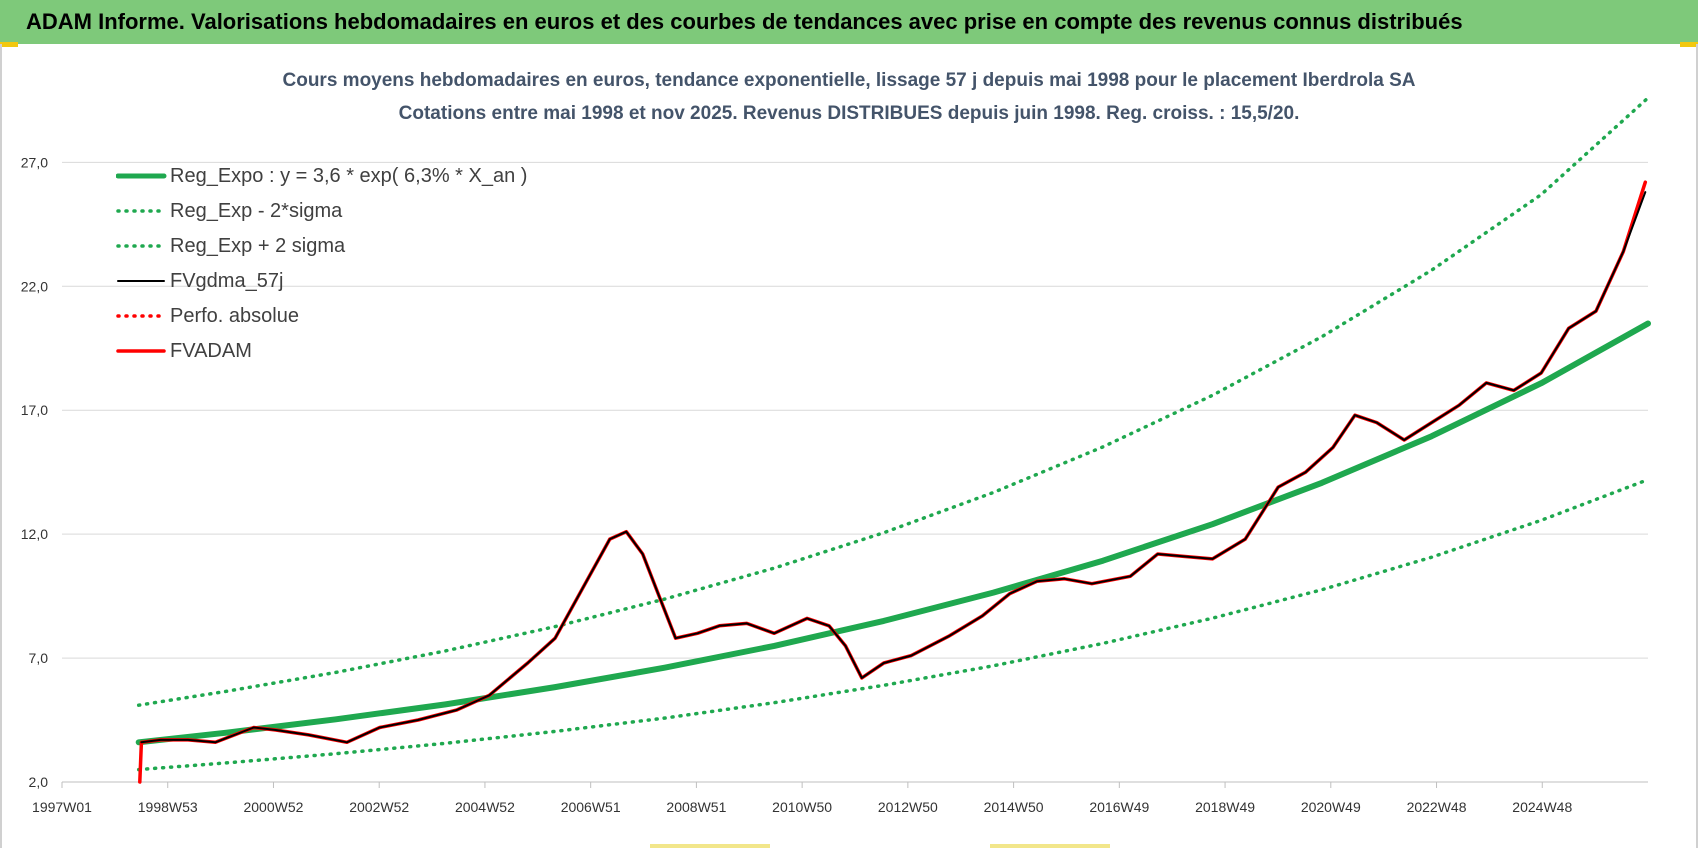  I want to click on x-tick-label: 2018W49, so click(1225, 807).